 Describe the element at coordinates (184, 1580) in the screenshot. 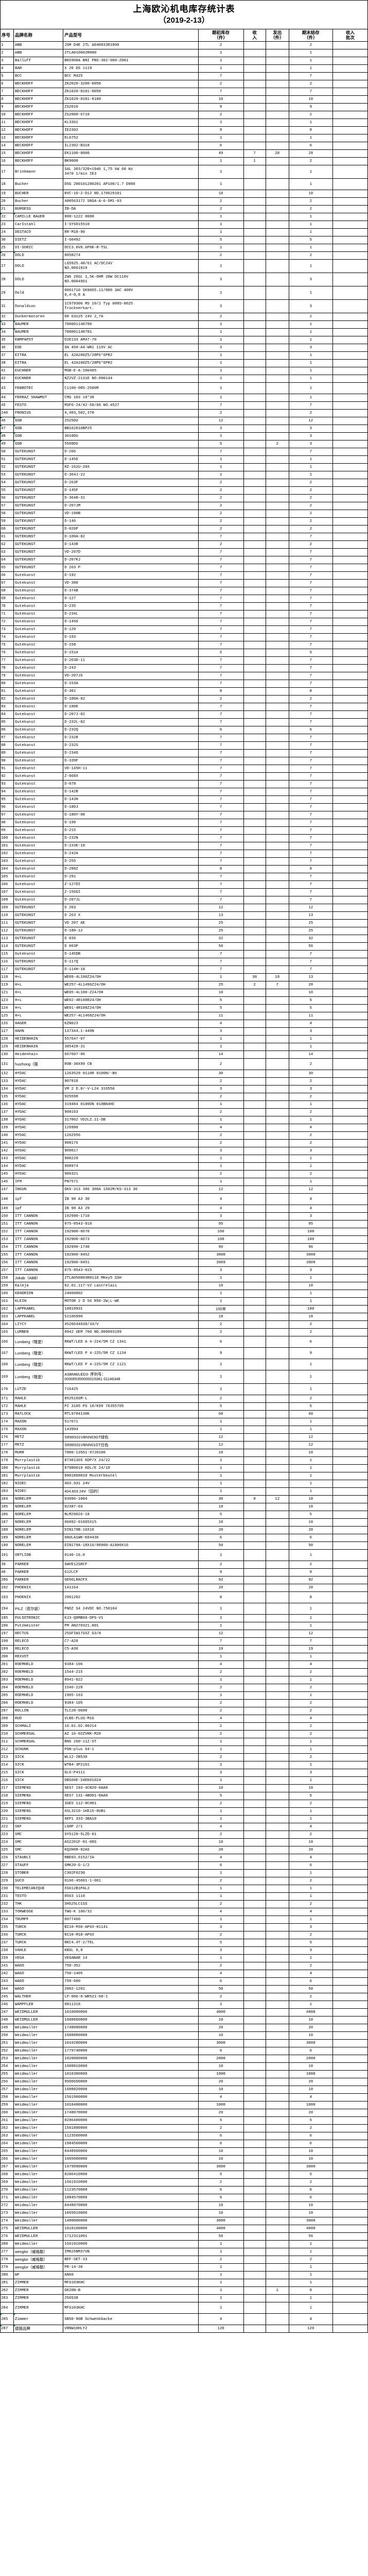

I see `table-row: 286 PARKER GE06LRACFX 92 92` at that location.